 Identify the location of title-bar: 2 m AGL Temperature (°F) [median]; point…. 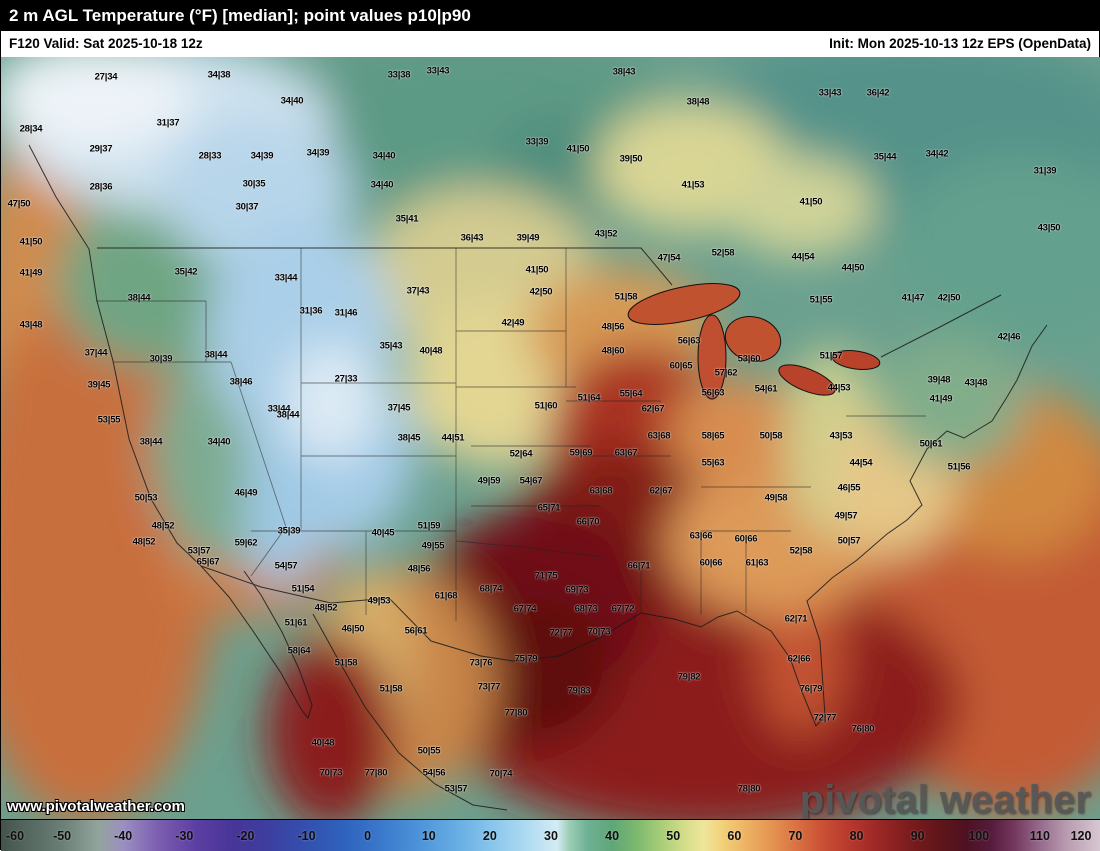
(550, 16).